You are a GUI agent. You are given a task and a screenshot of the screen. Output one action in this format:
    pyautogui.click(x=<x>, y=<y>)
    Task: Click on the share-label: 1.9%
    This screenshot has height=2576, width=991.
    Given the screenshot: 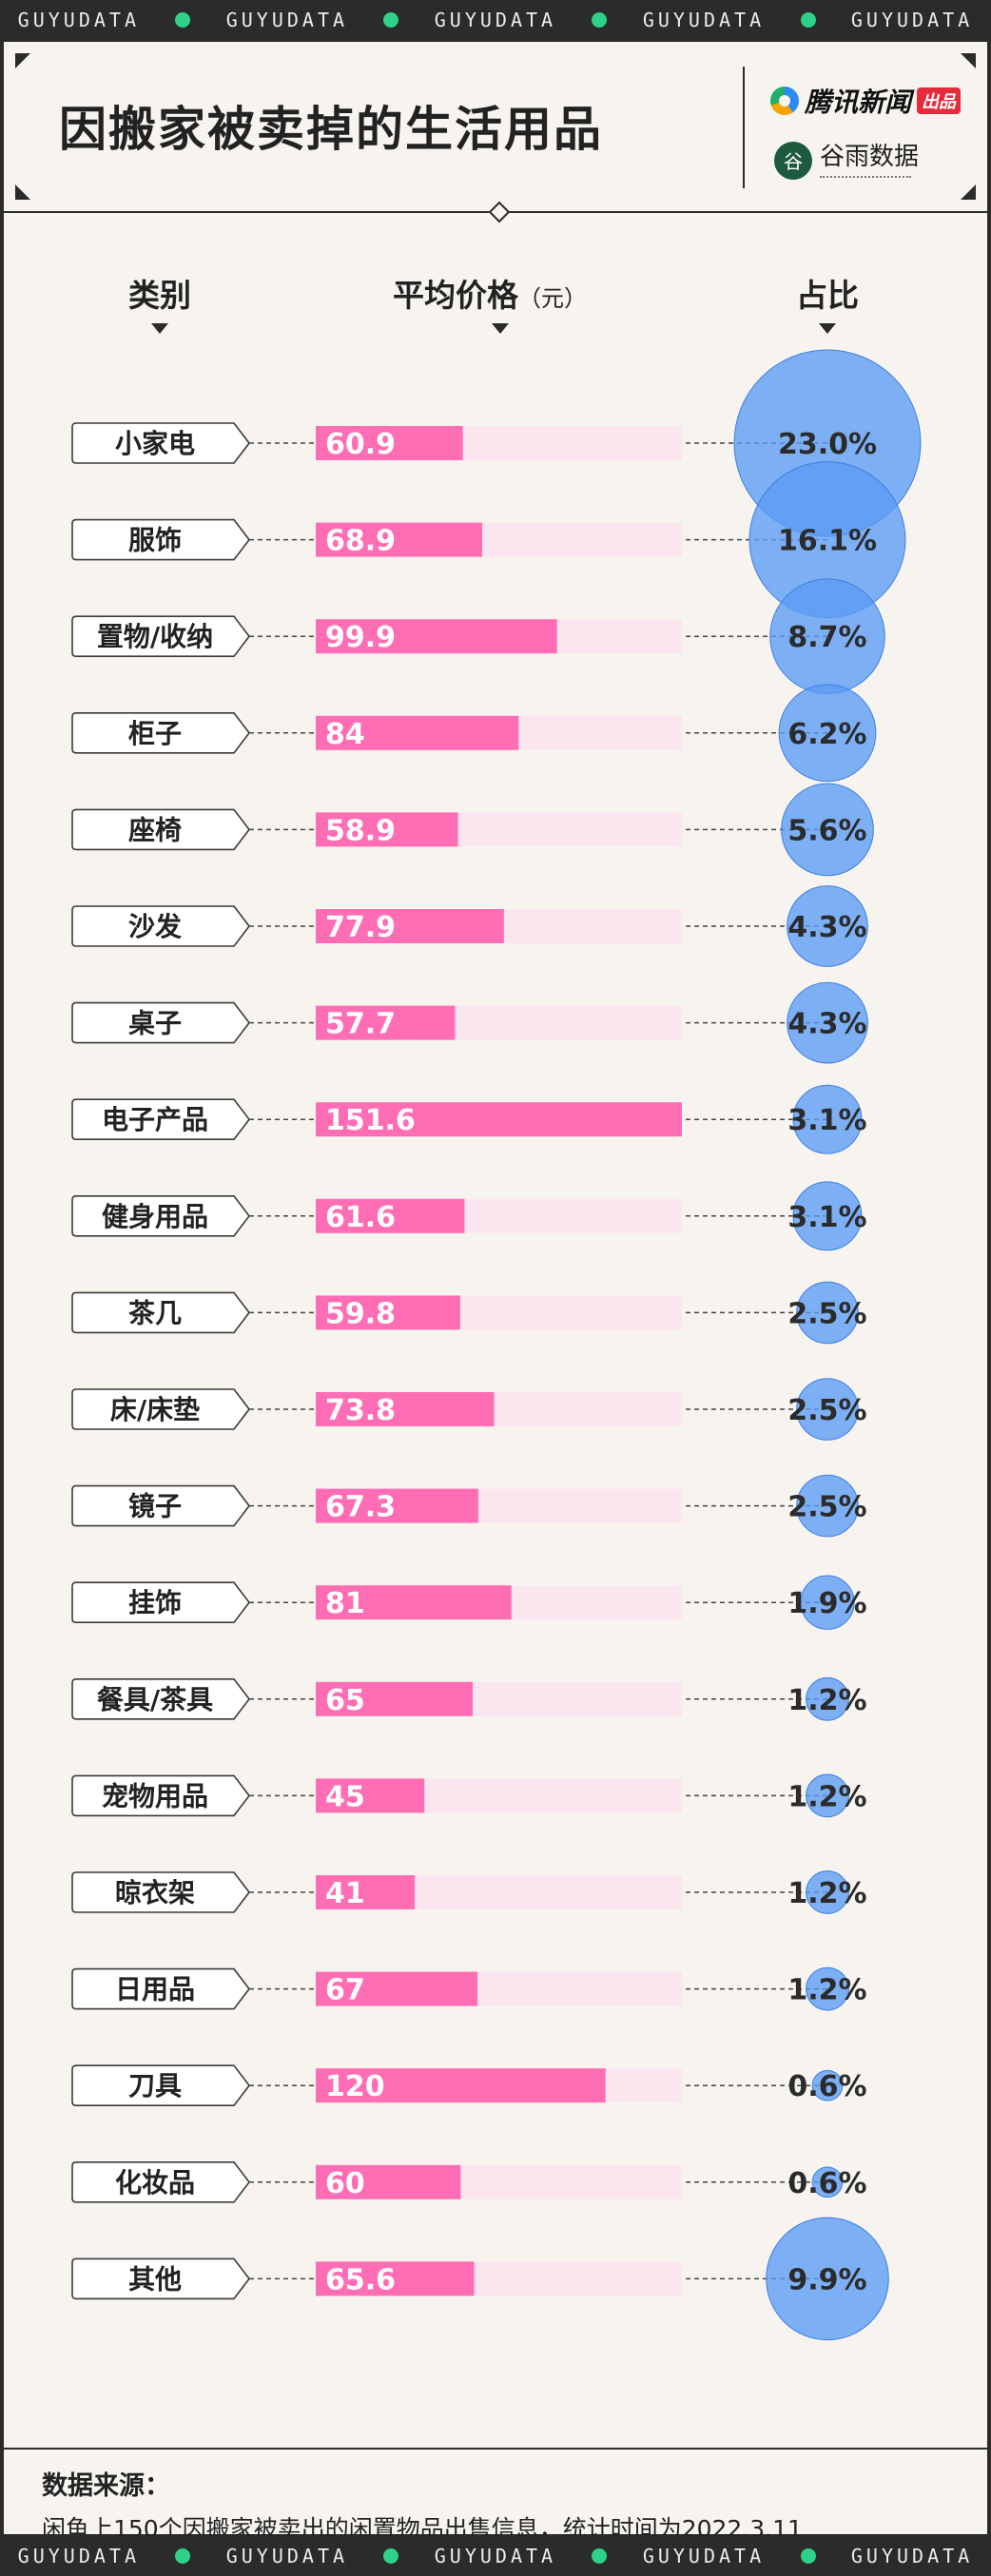 What is the action you would take?
    pyautogui.click(x=826, y=1603)
    